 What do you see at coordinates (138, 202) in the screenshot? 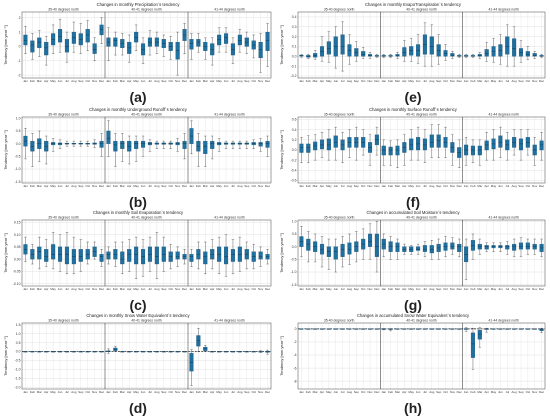
I see `panel-label: (b)` at bounding box center [138, 202].